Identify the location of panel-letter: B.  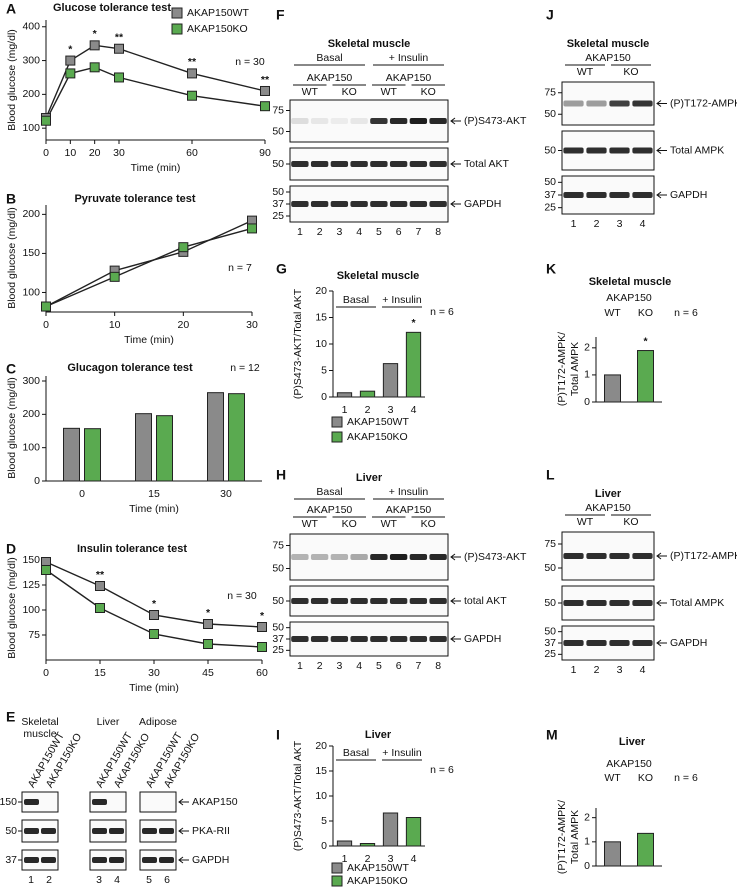
(11, 199).